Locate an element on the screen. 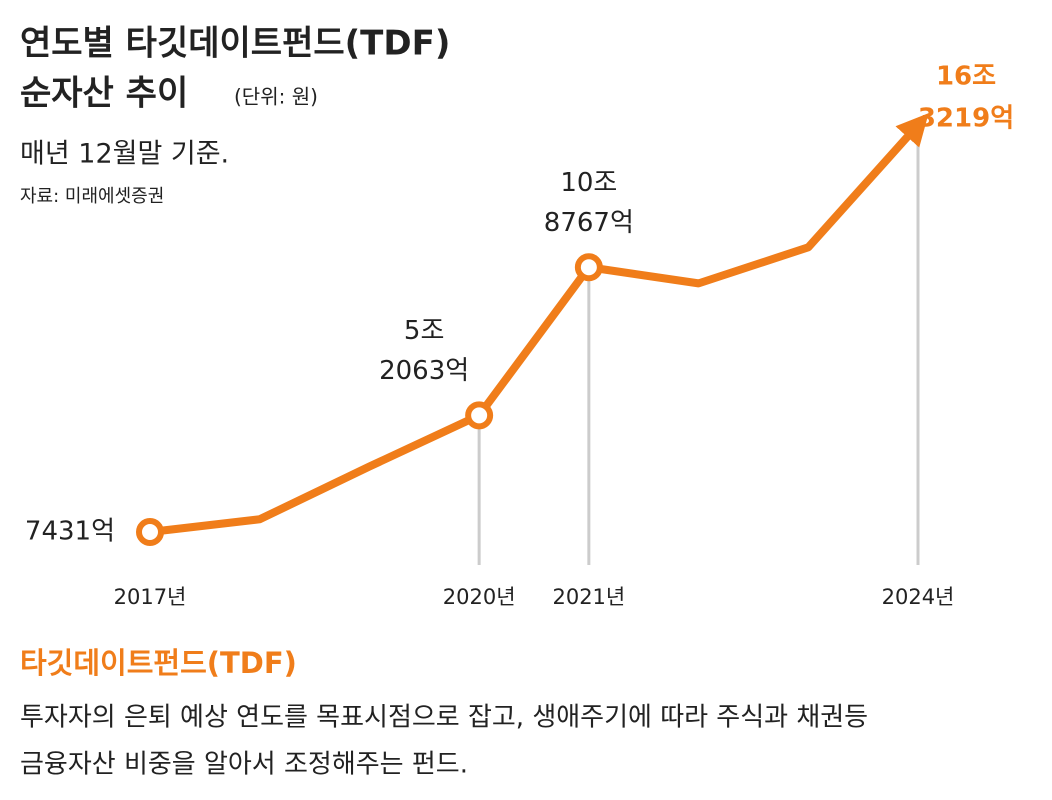 This screenshot has height=800, width=1052. value-label: 16조 is located at coordinates (966, 77).